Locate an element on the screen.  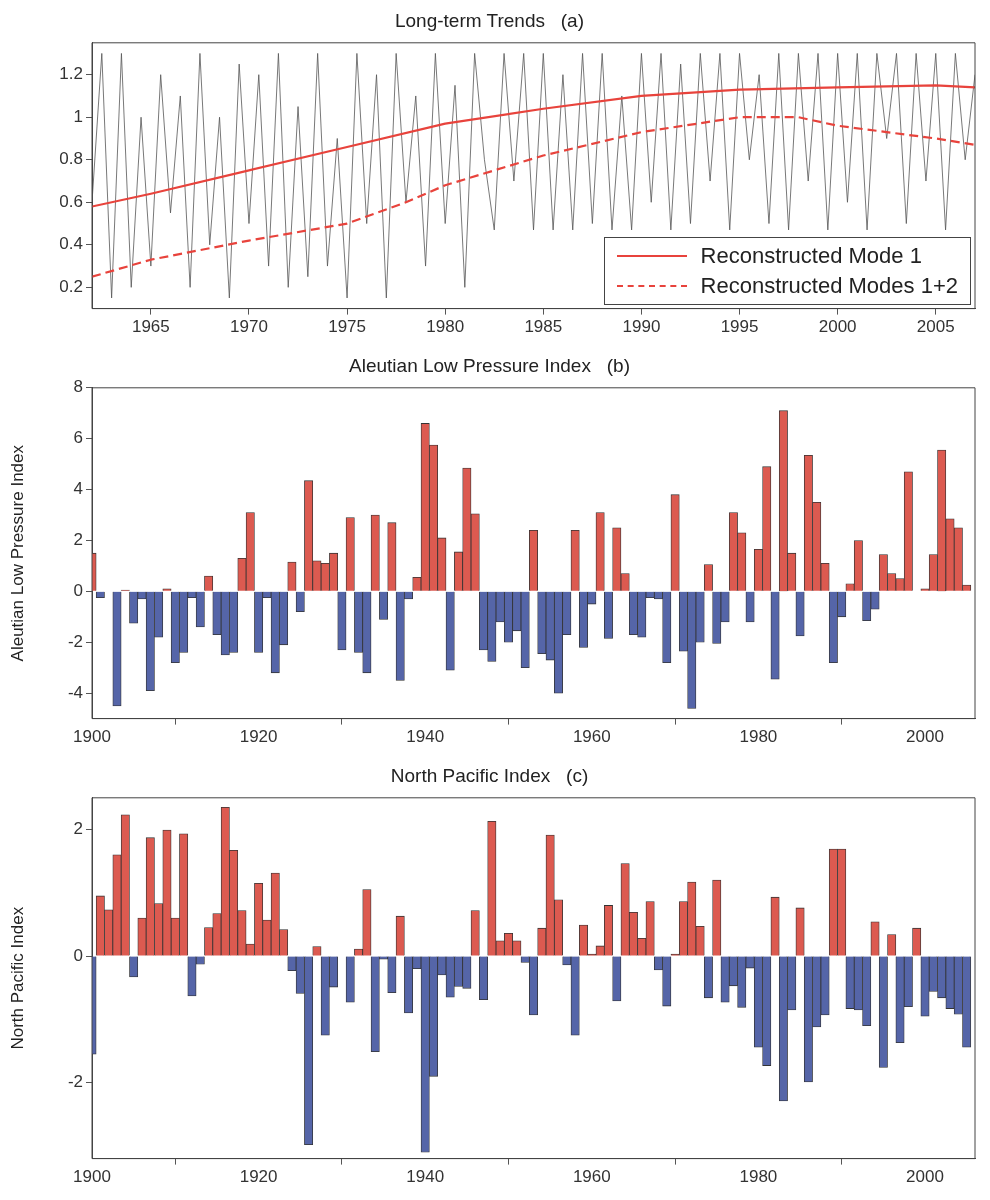
x-tick-label: 1985 is located at coordinates (543, 327).